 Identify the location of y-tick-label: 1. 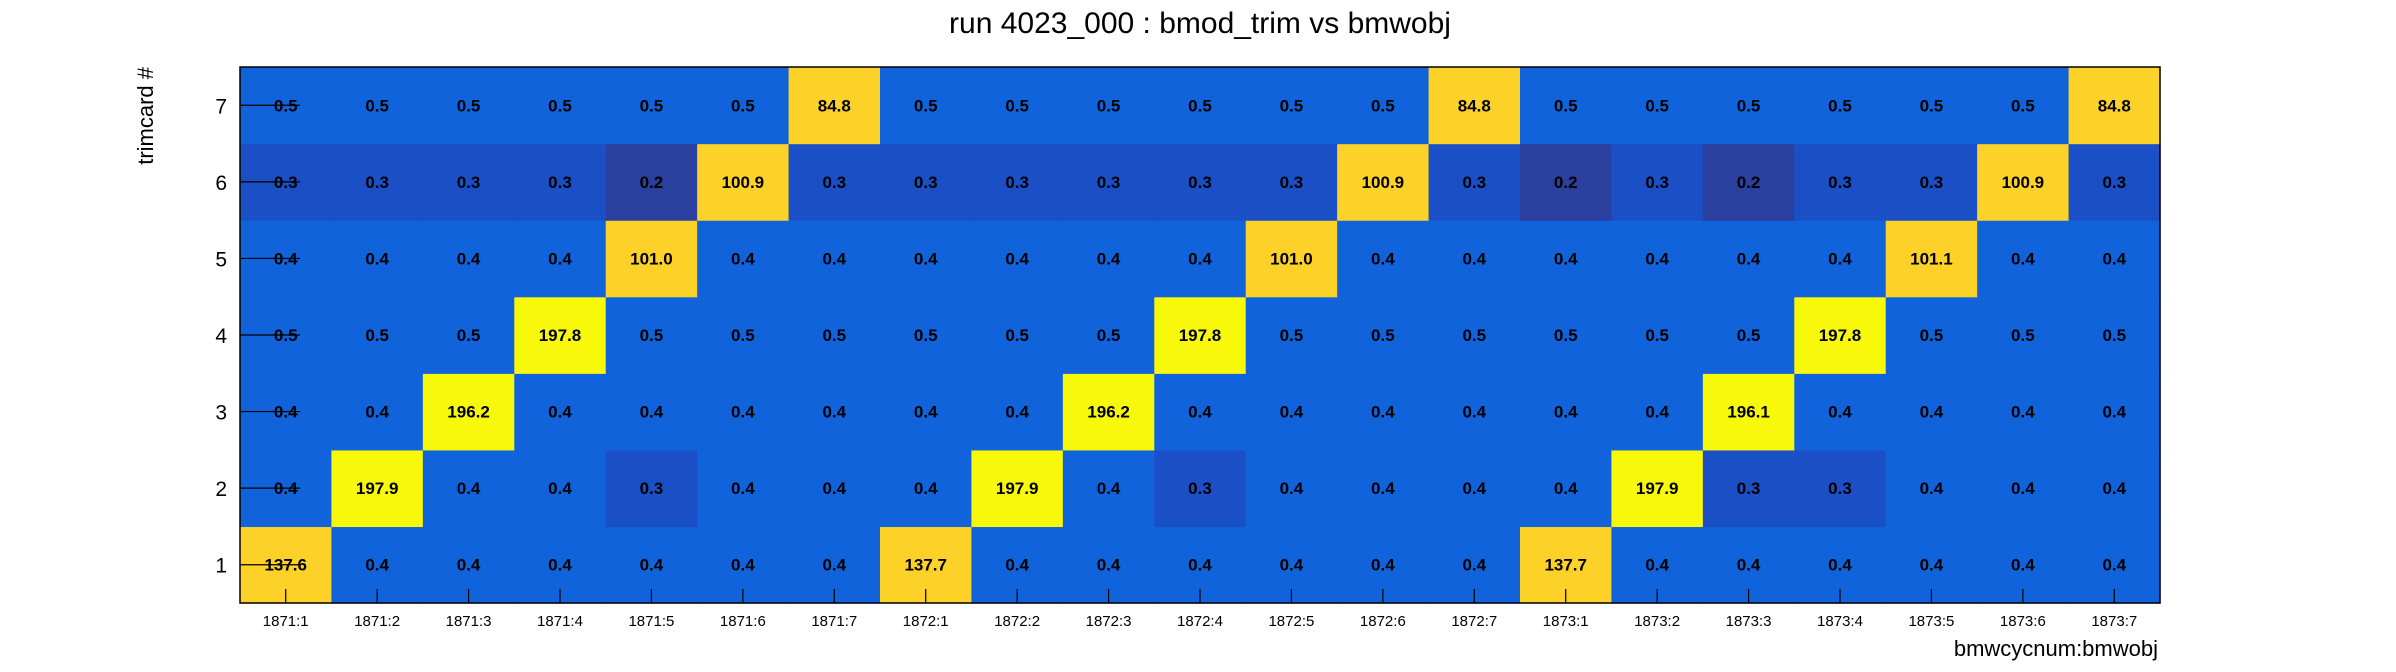
(221, 566).